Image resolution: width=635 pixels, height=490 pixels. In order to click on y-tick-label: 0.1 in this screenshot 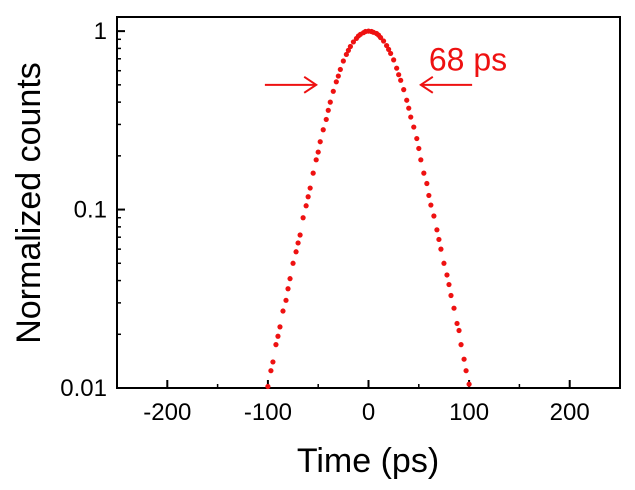, I will do `click(90, 210)`.